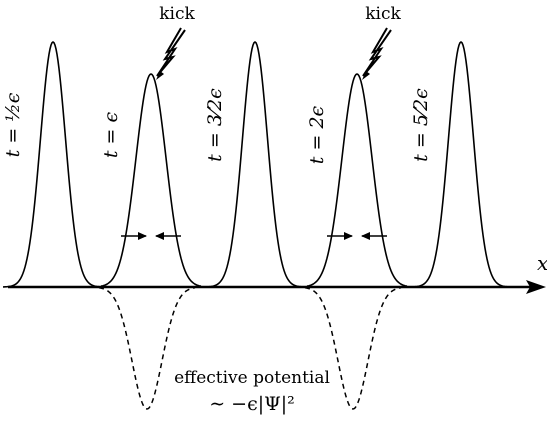 This screenshot has width=547, height=425. Describe the element at coordinates (252, 404) in the screenshot. I see `potential-label-line2: ∼ −ϵ|Ψ|²` at that location.